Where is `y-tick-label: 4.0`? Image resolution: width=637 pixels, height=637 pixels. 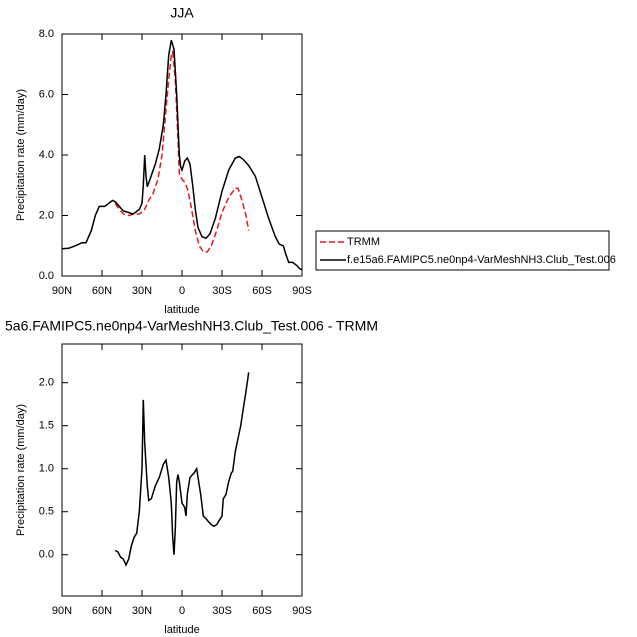 y-tick-label: 4.0 is located at coordinates (46, 155).